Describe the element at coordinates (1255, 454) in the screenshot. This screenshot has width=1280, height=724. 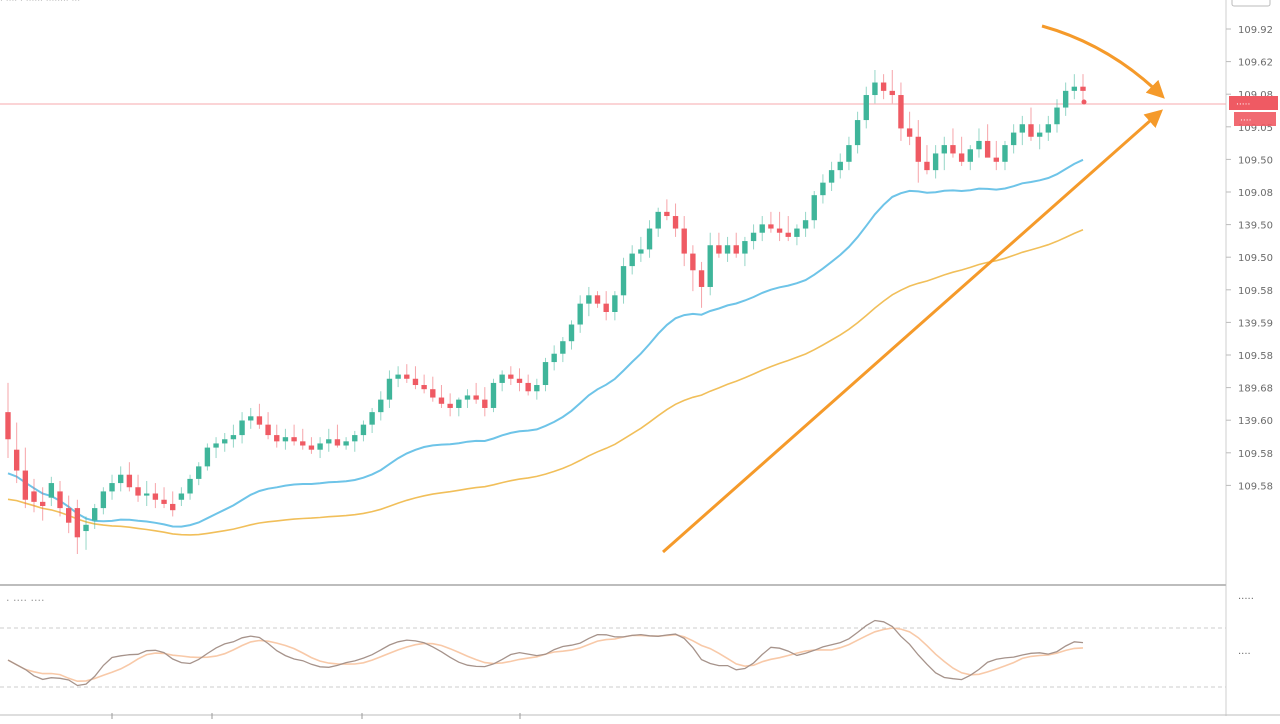
I see `price-tick-label: 109.58` at that location.